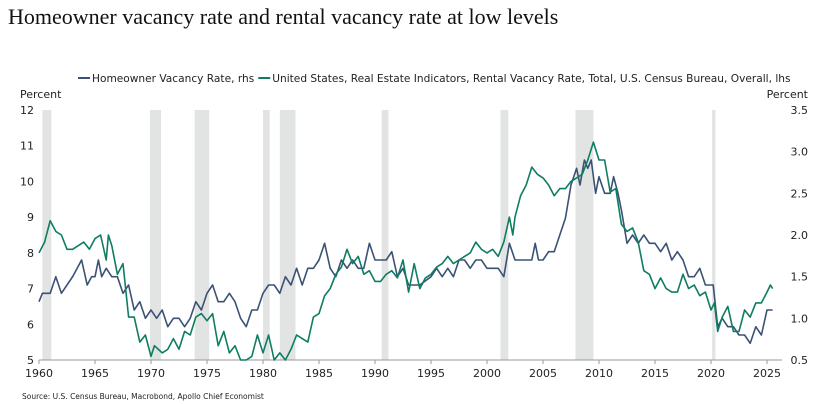 The image size is (818, 404). I want to click on x-tick-label: 1960, so click(39, 373).